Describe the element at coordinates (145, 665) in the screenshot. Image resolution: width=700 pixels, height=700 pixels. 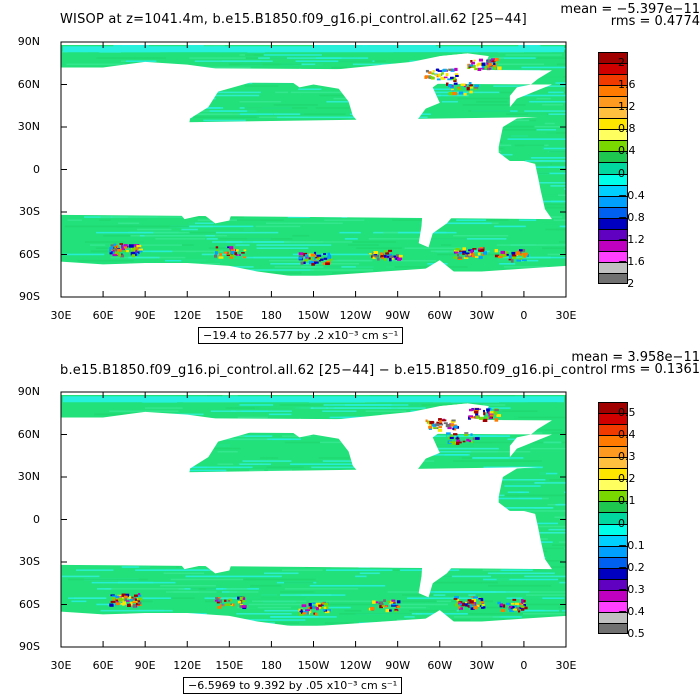
I see `x-tick-label: 90E` at that location.